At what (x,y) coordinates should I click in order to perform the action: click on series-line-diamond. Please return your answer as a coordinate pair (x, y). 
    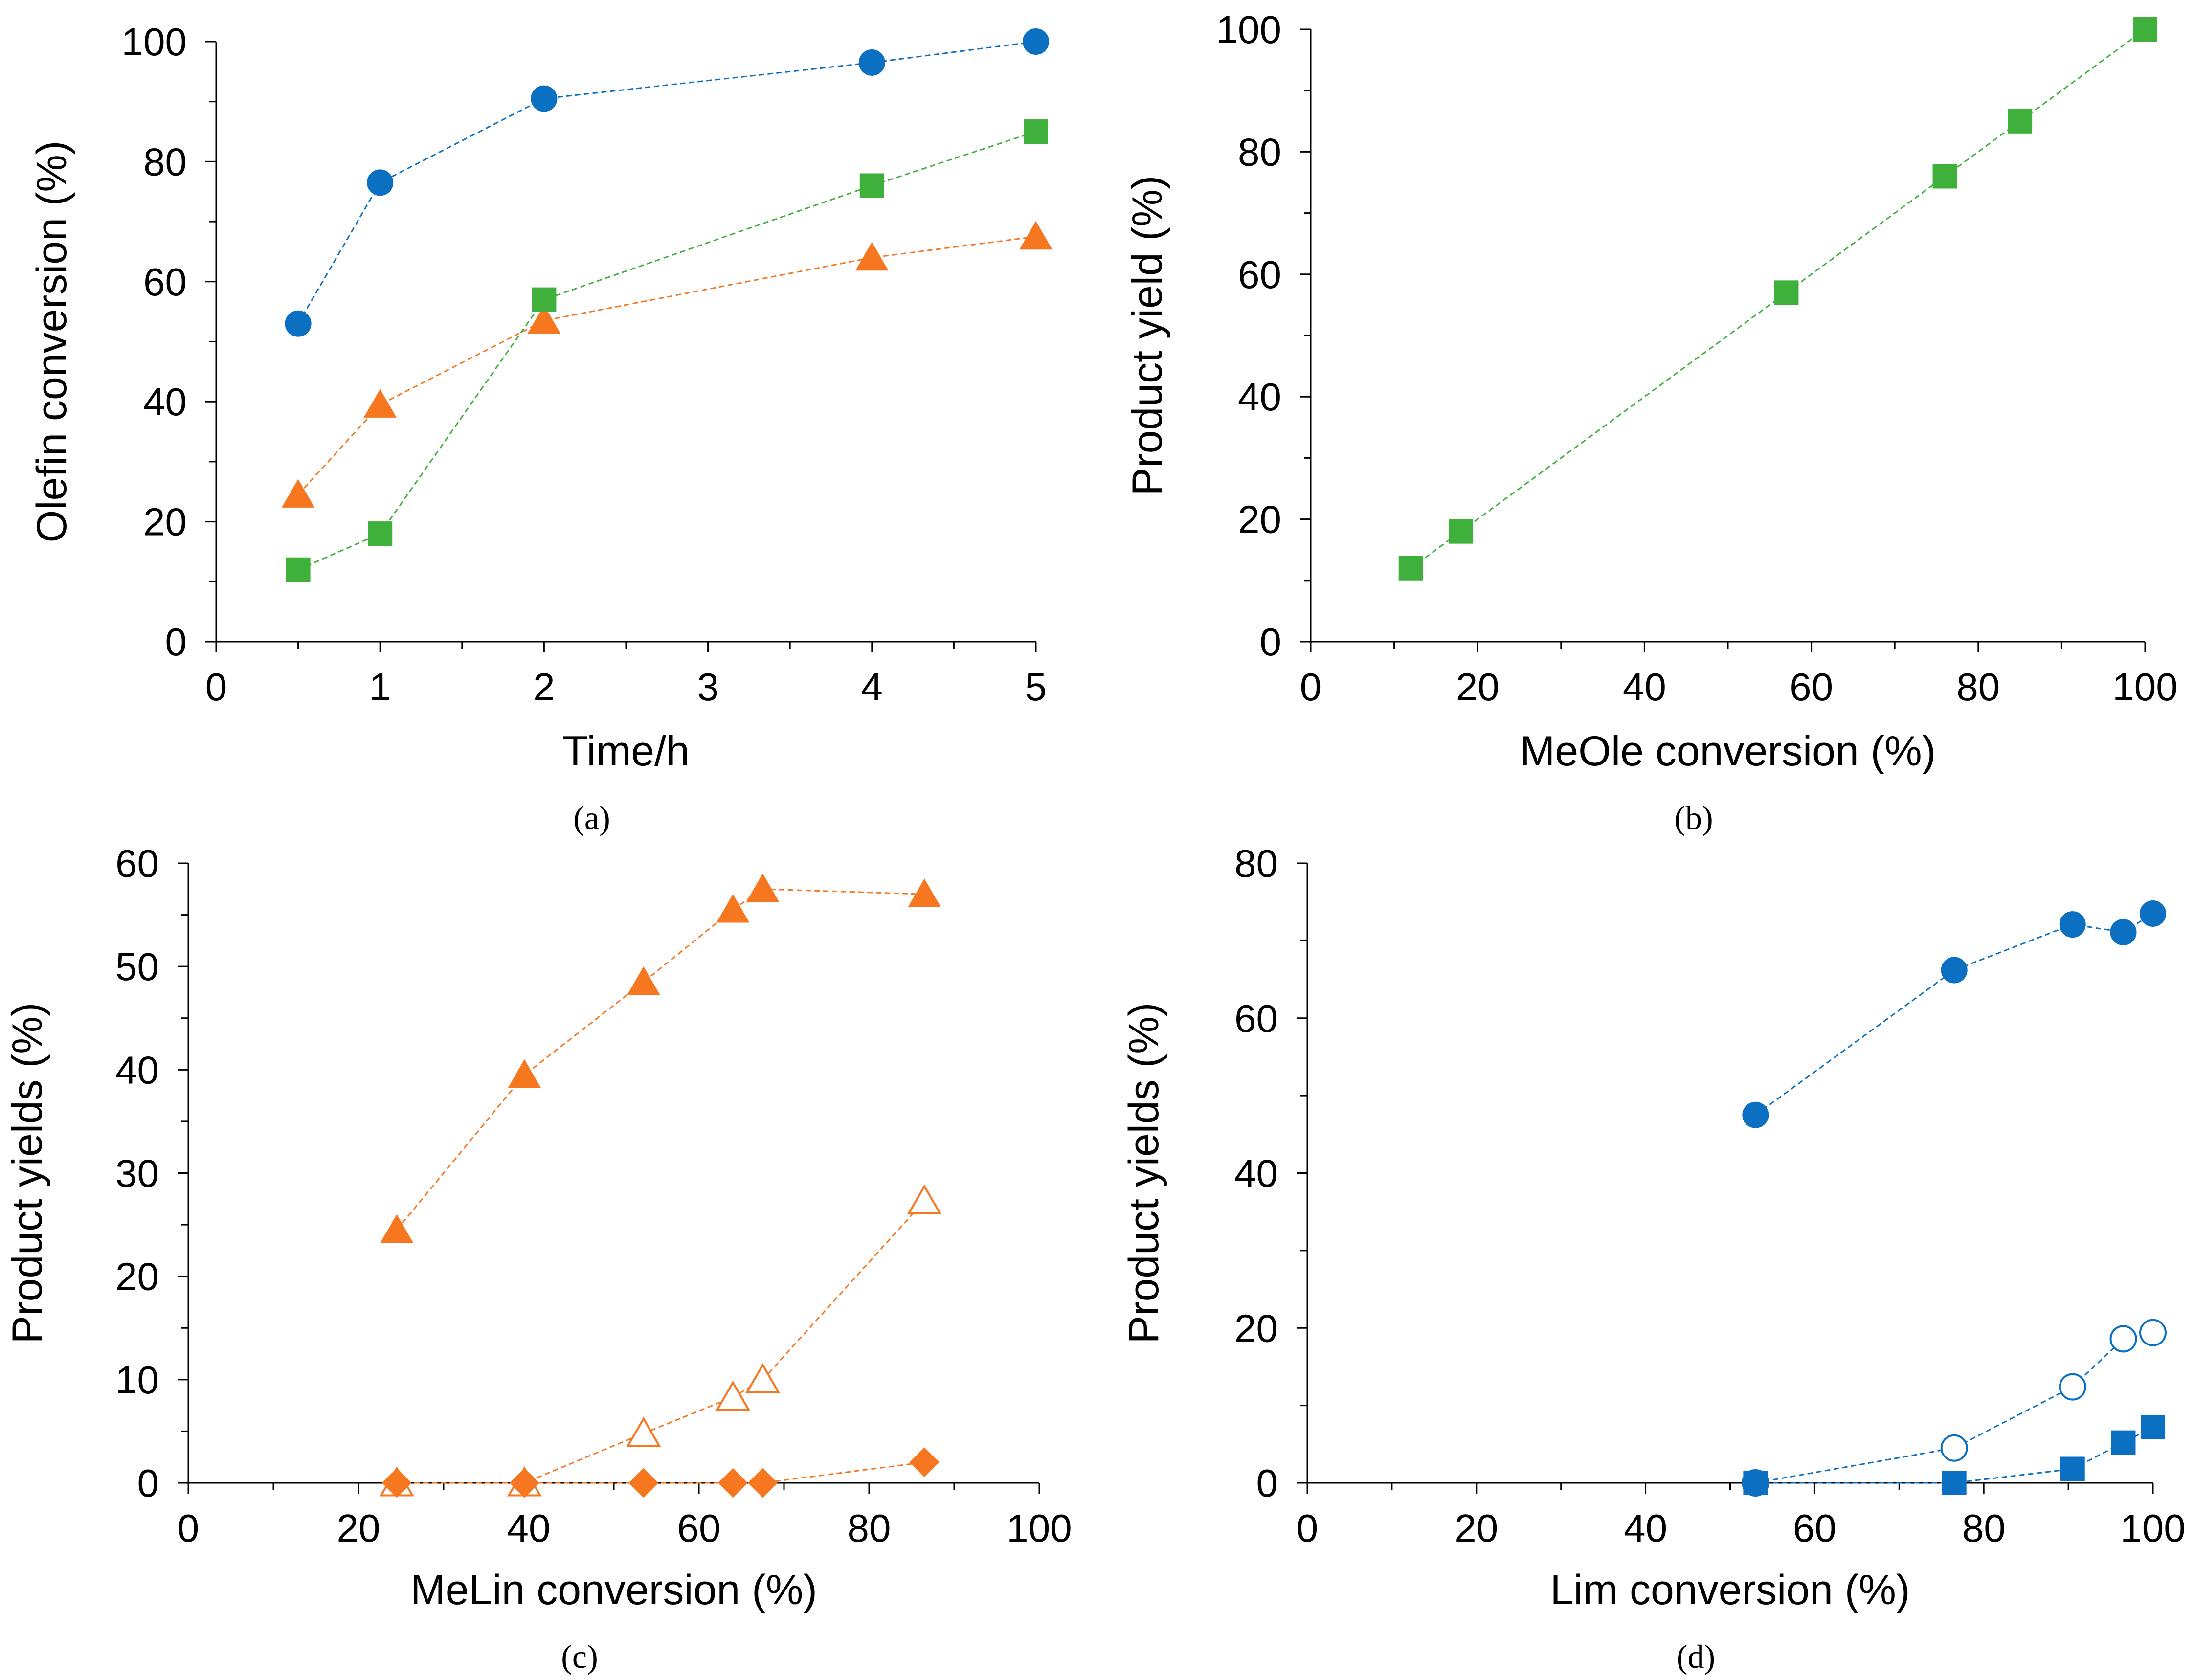
    Looking at the image, I should click on (661, 1472).